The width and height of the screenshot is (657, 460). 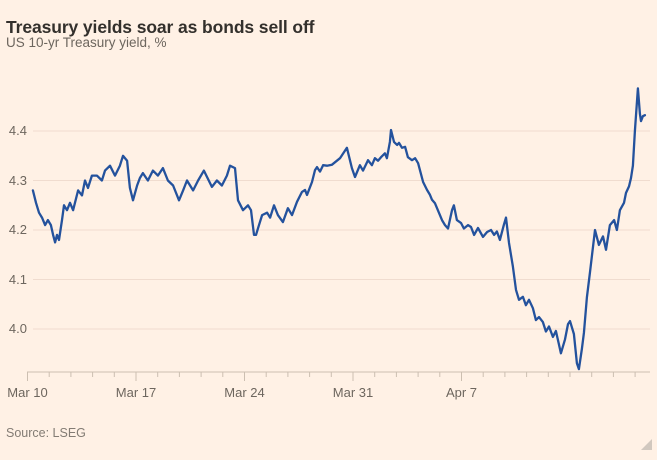 I want to click on y-axis-tick-label: 4.2, so click(x=17, y=229).